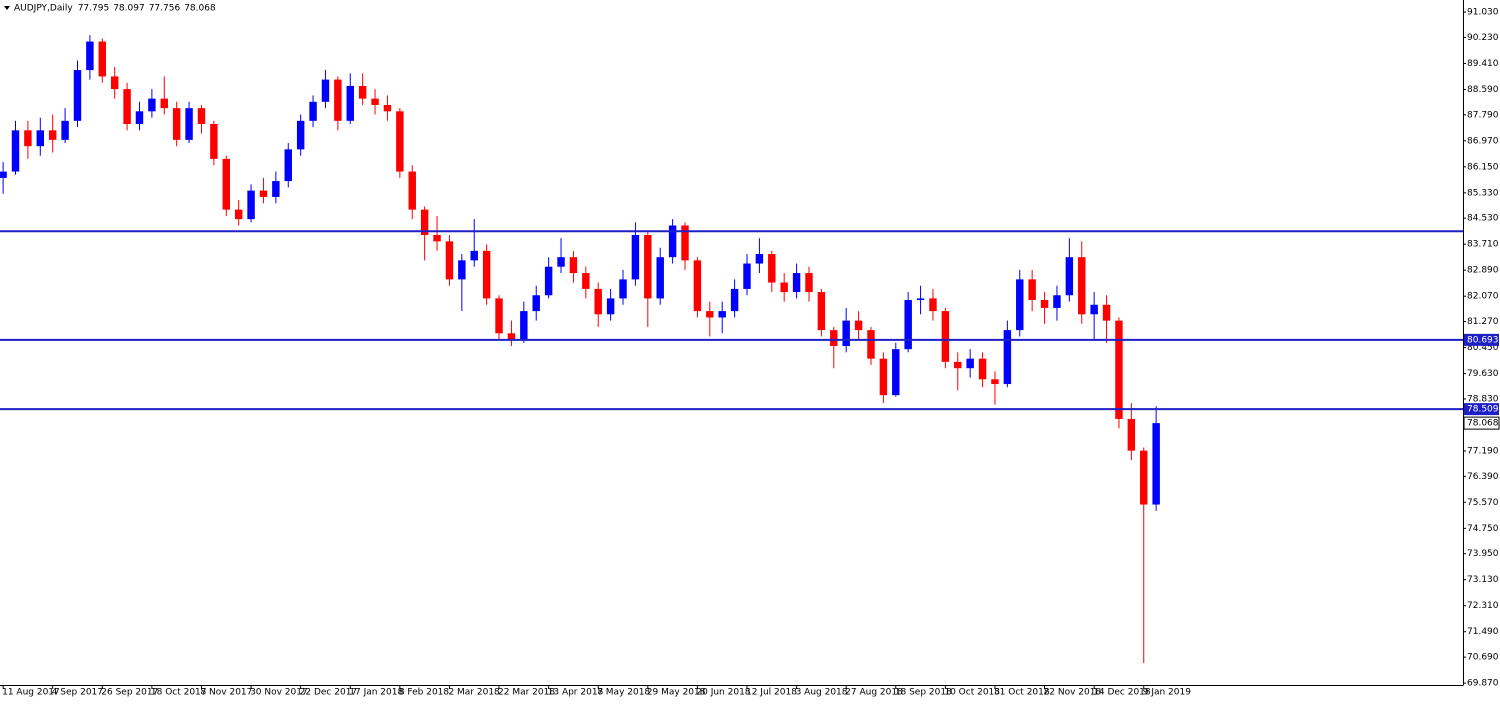 This screenshot has height=704, width=1500. Describe the element at coordinates (1483, 529) in the screenshot. I see `y-tick-label: 74.750` at that location.